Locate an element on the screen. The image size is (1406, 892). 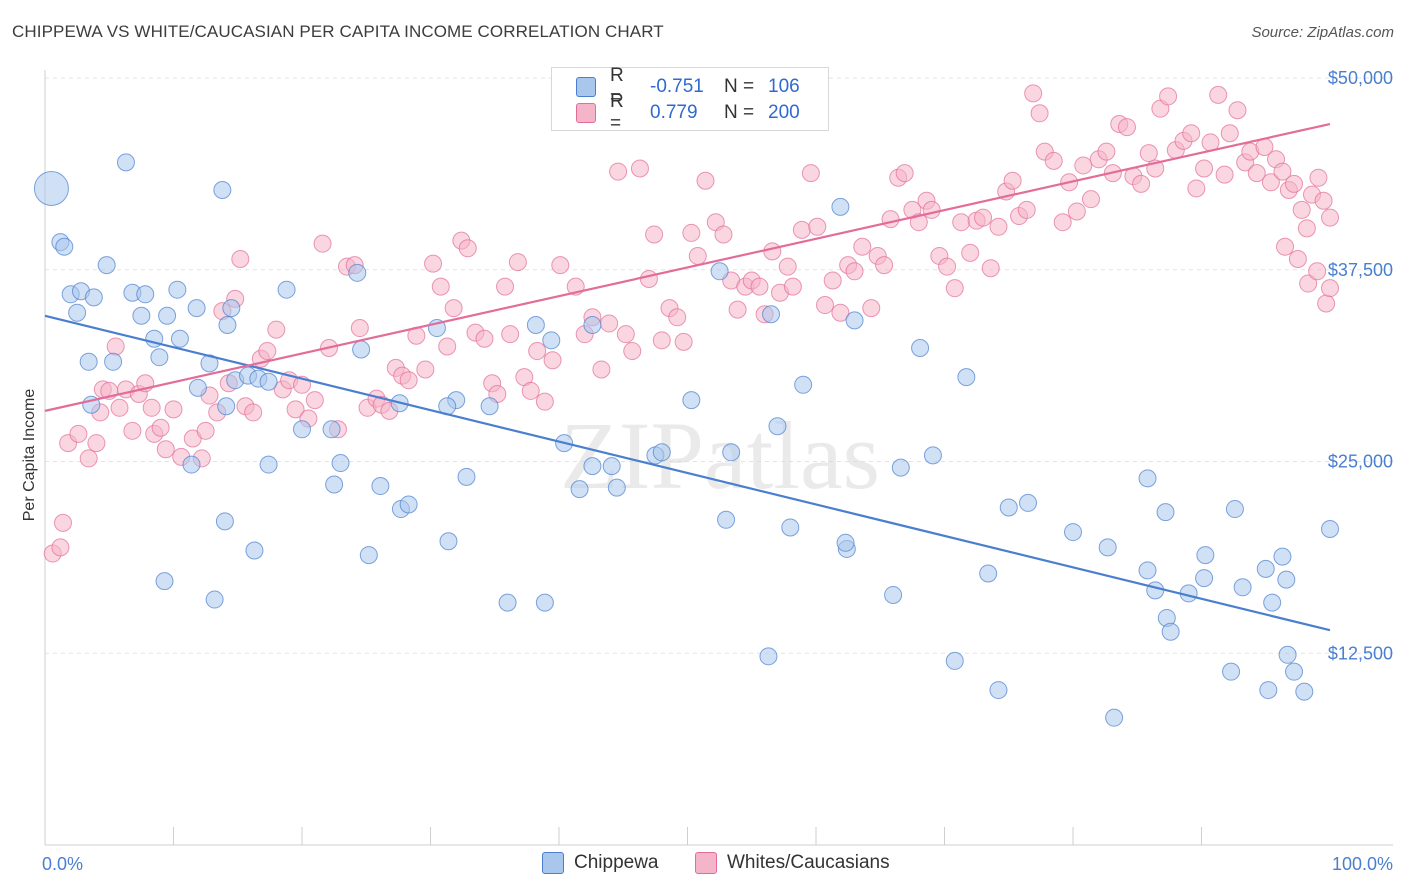
x-tick-label: 0.0% is located at coordinates (62, 864).